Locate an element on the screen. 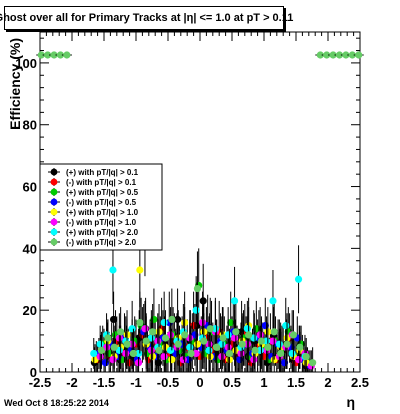 The image size is (400, 414). x-tick-label: -1.5 is located at coordinates (104, 382).